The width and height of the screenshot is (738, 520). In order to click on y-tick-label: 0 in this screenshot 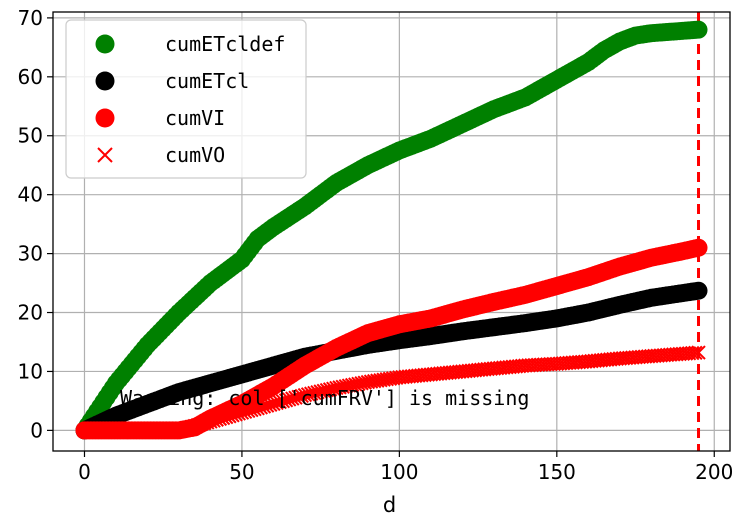, I will do `click(36, 430)`.